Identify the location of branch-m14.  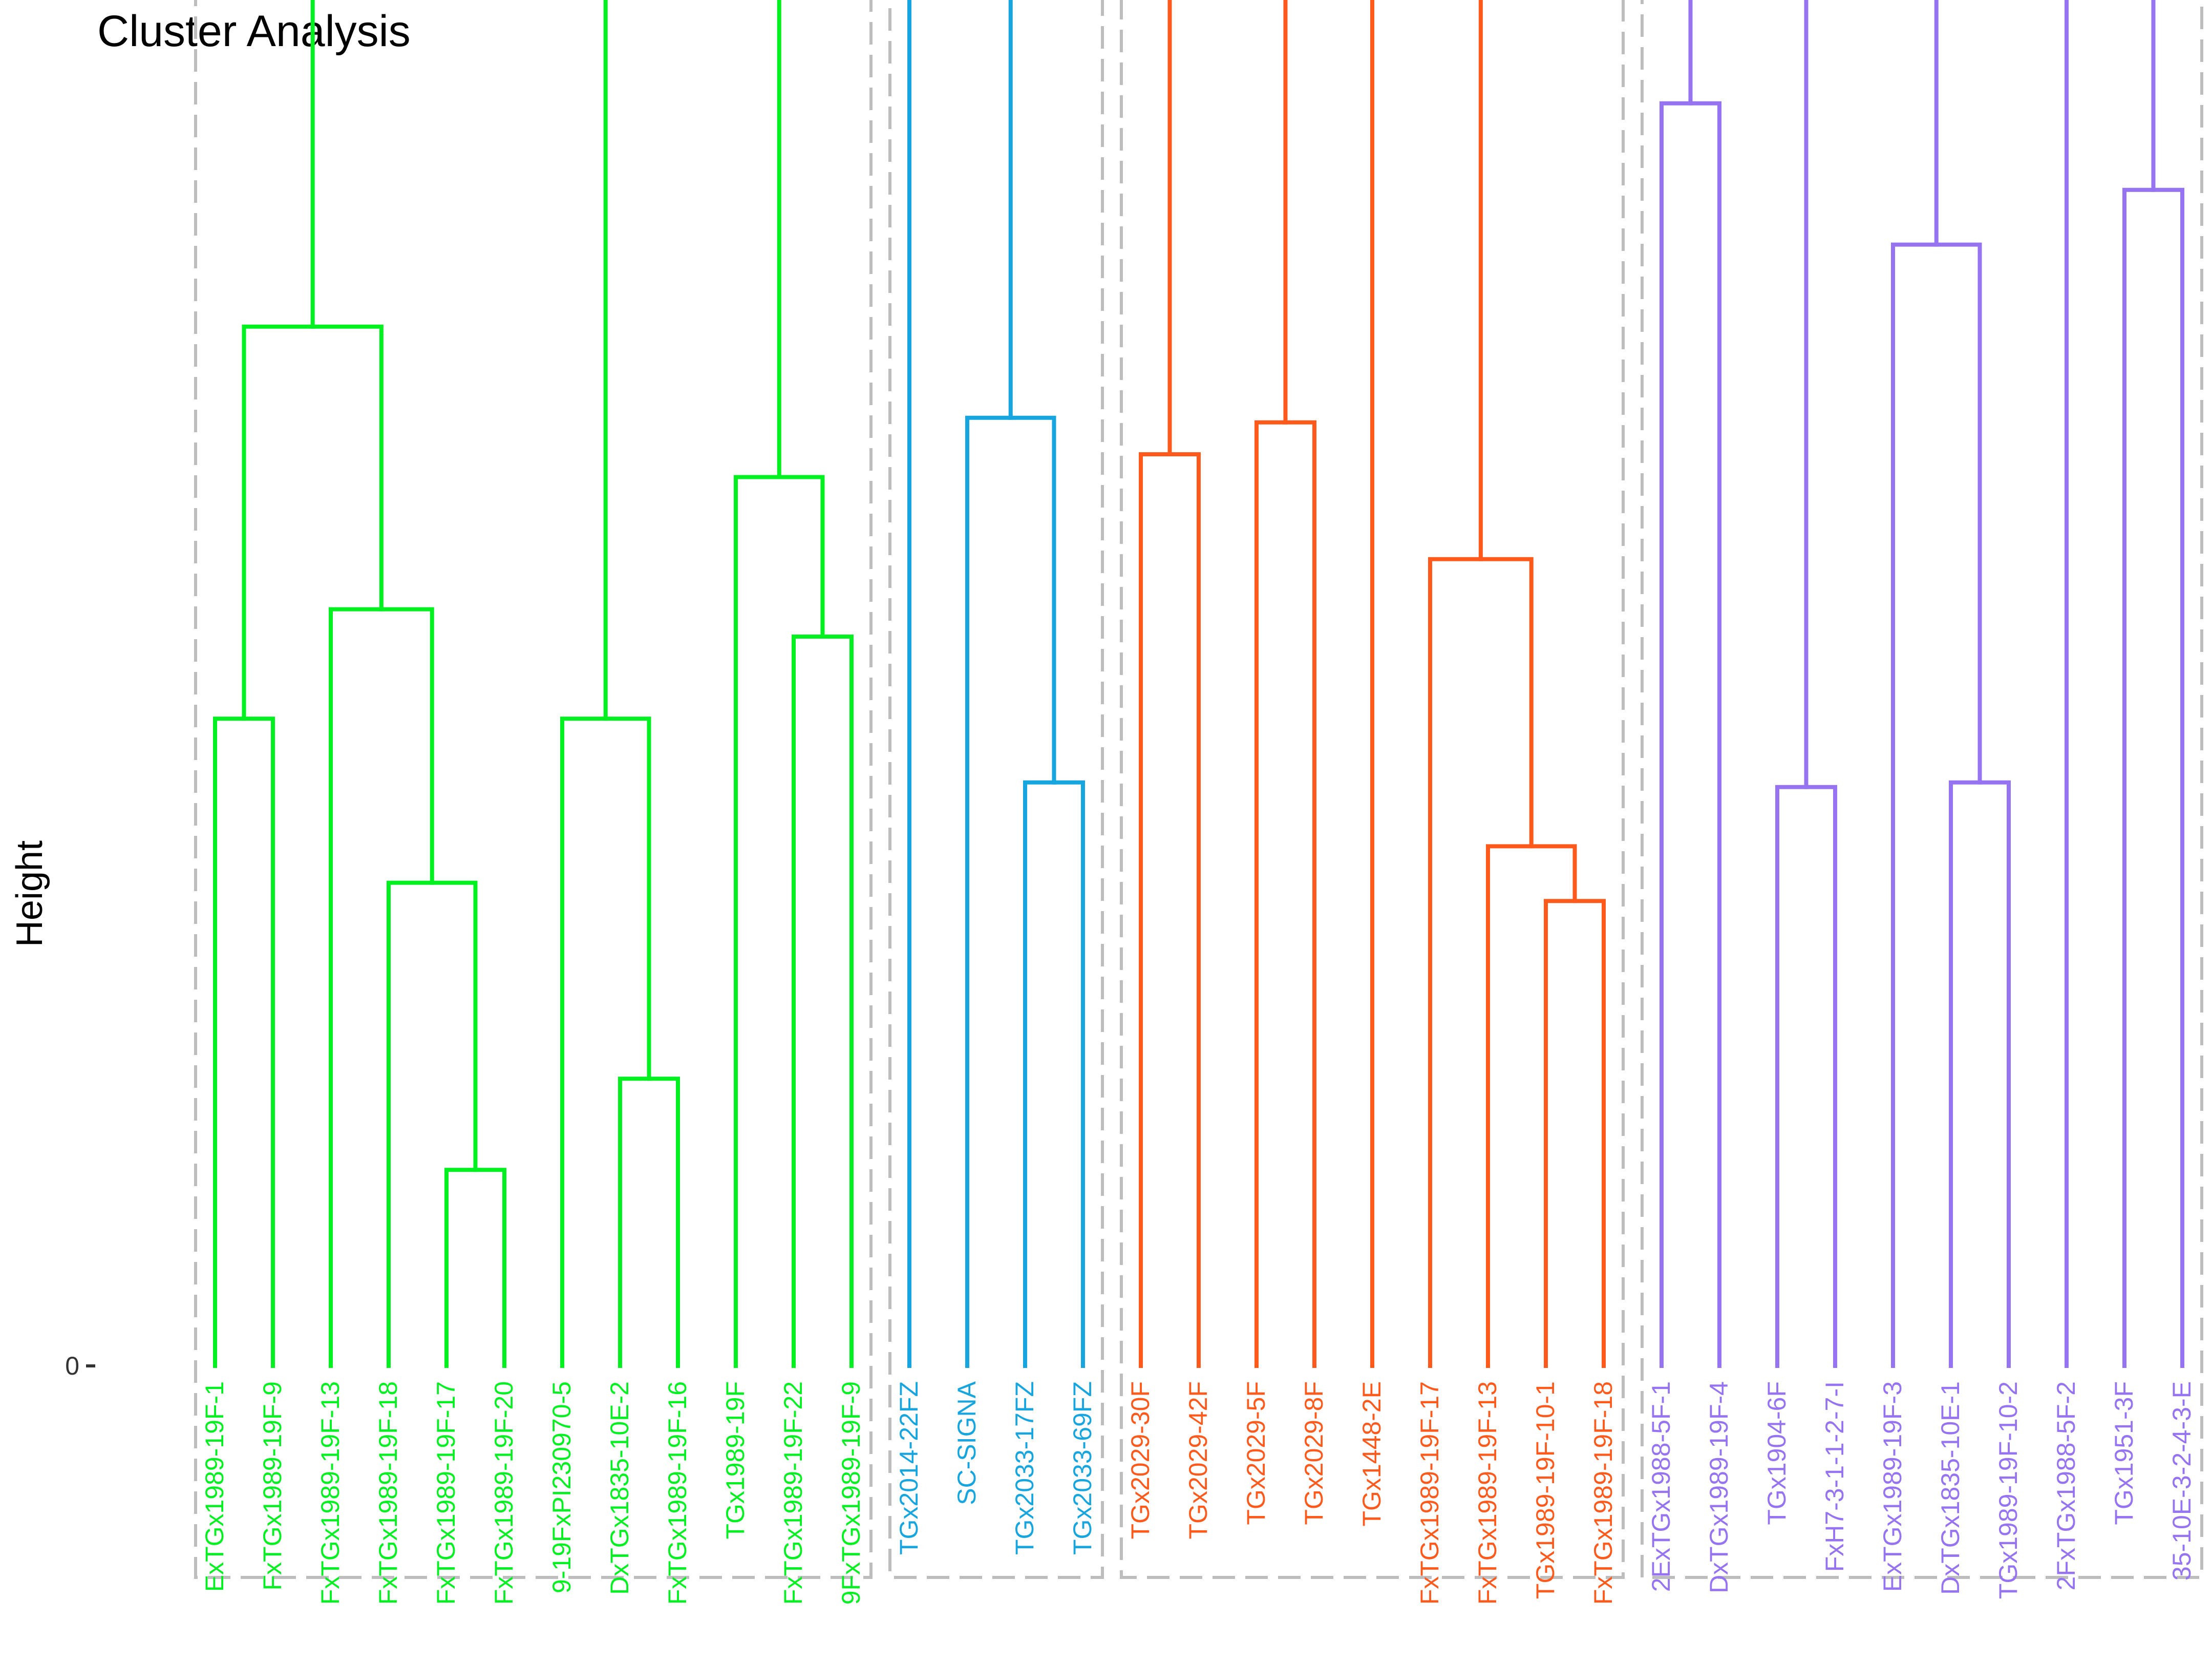
(960, 684).